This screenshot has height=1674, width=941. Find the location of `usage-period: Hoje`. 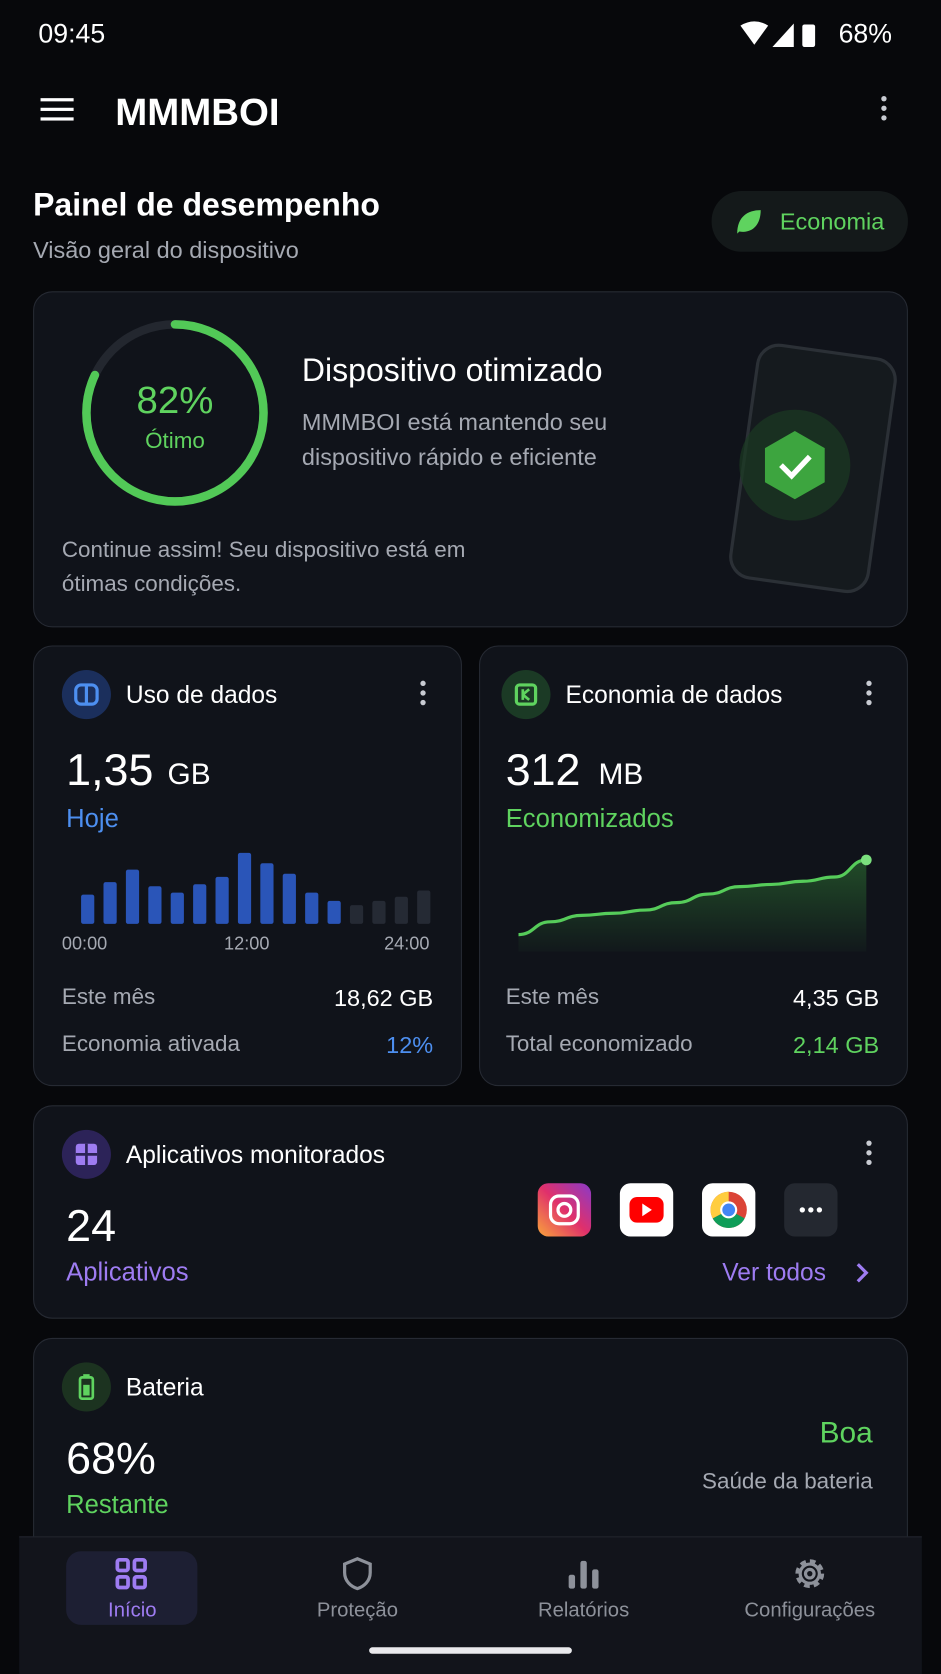

usage-period: Hoje is located at coordinates (92, 819).